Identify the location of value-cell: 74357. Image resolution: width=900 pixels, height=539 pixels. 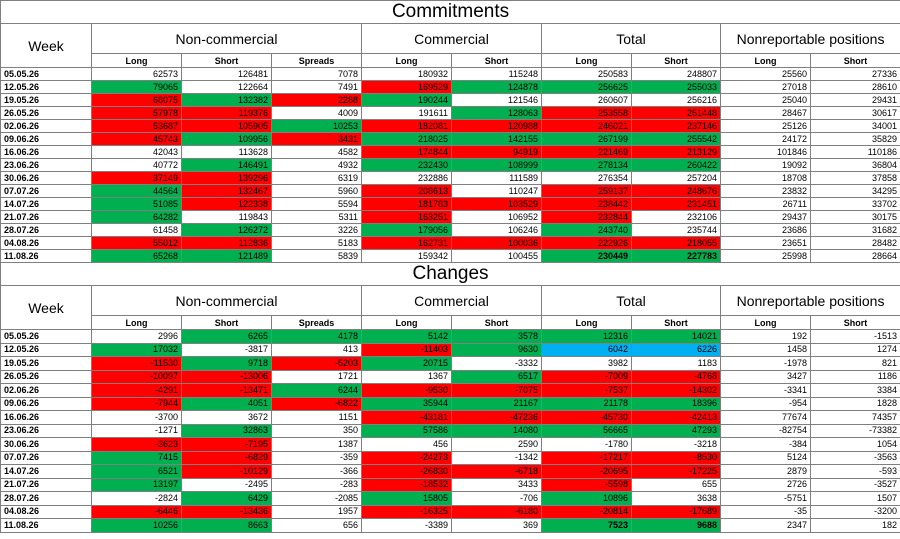
(854, 417).